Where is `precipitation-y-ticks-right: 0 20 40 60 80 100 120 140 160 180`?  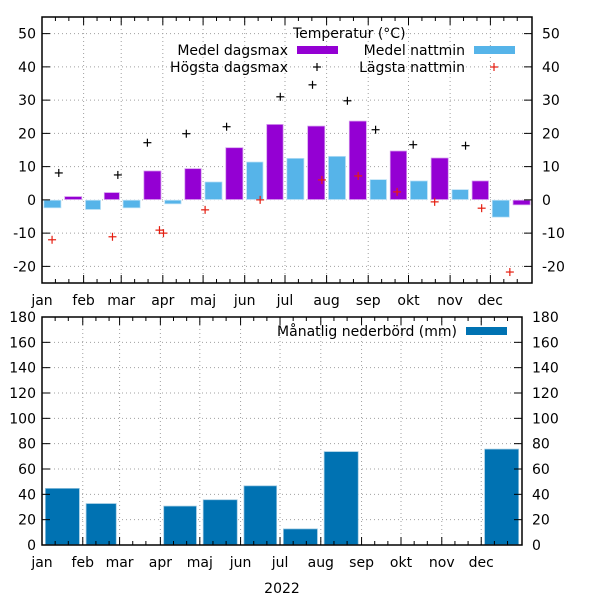 precipitation-y-ticks-right: 0 20 40 60 80 100 120 140 160 180 is located at coordinates (536, 432).